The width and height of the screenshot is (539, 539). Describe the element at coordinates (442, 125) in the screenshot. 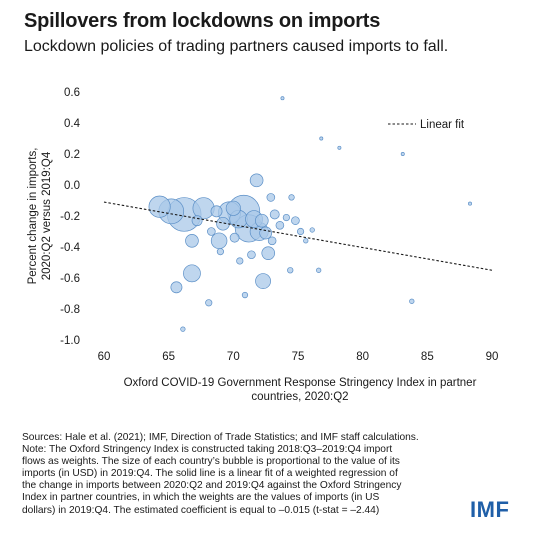

I see `legend-label: Linear fit` at that location.